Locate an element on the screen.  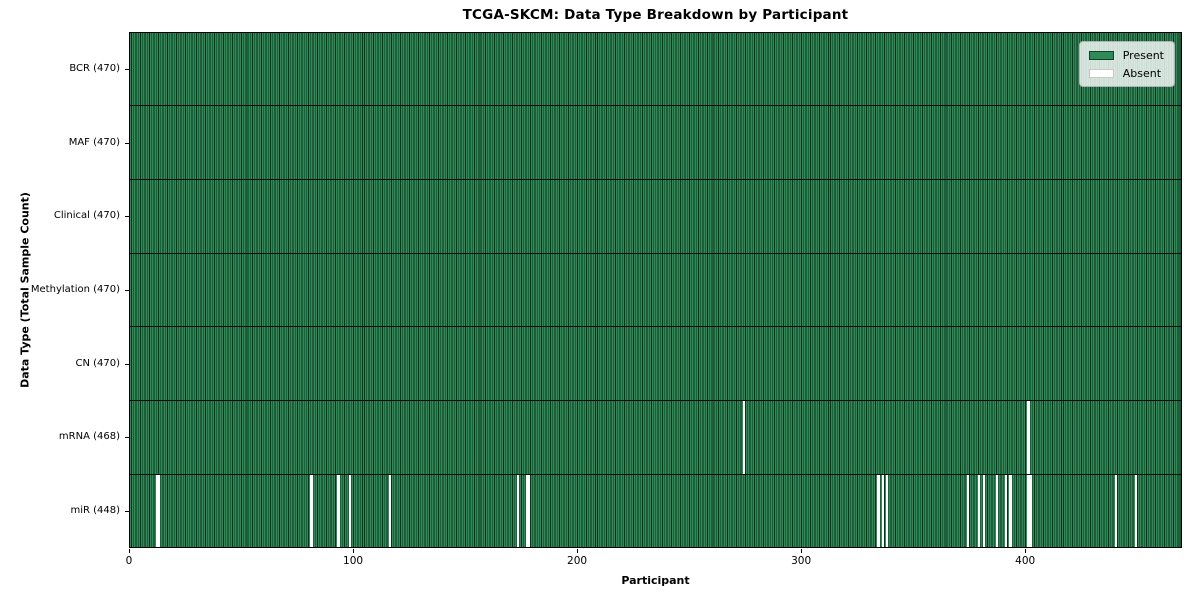
legend-item-absent: Absent is located at coordinates (1126, 73).